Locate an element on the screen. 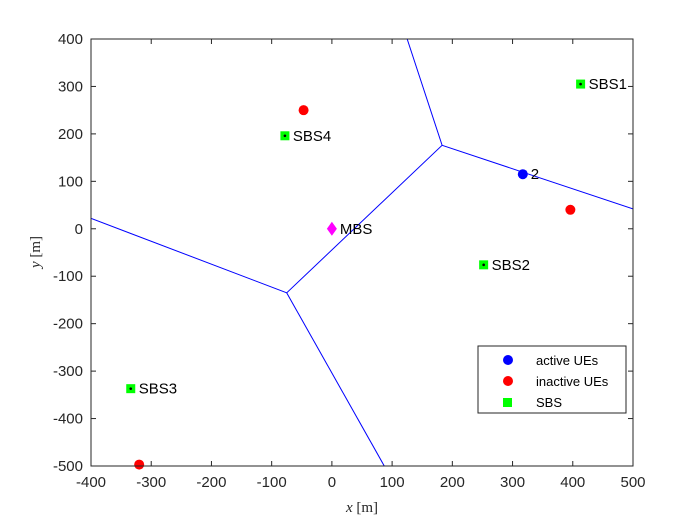  legend-label-active: active UEs is located at coordinates (567, 360).